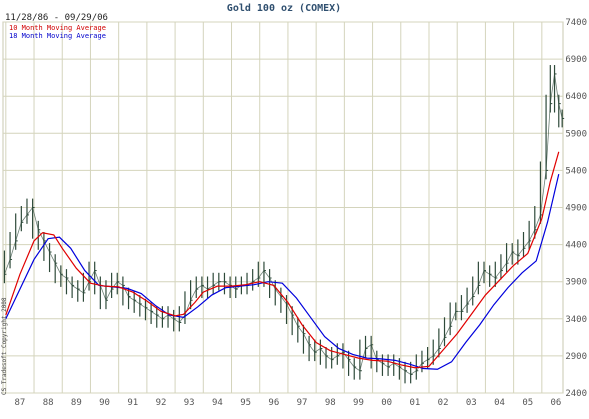 Image resolution: width=589 pixels, height=419 pixels. Describe the element at coordinates (132, 403) in the screenshot. I see `x-tick-label: 91` at that location.